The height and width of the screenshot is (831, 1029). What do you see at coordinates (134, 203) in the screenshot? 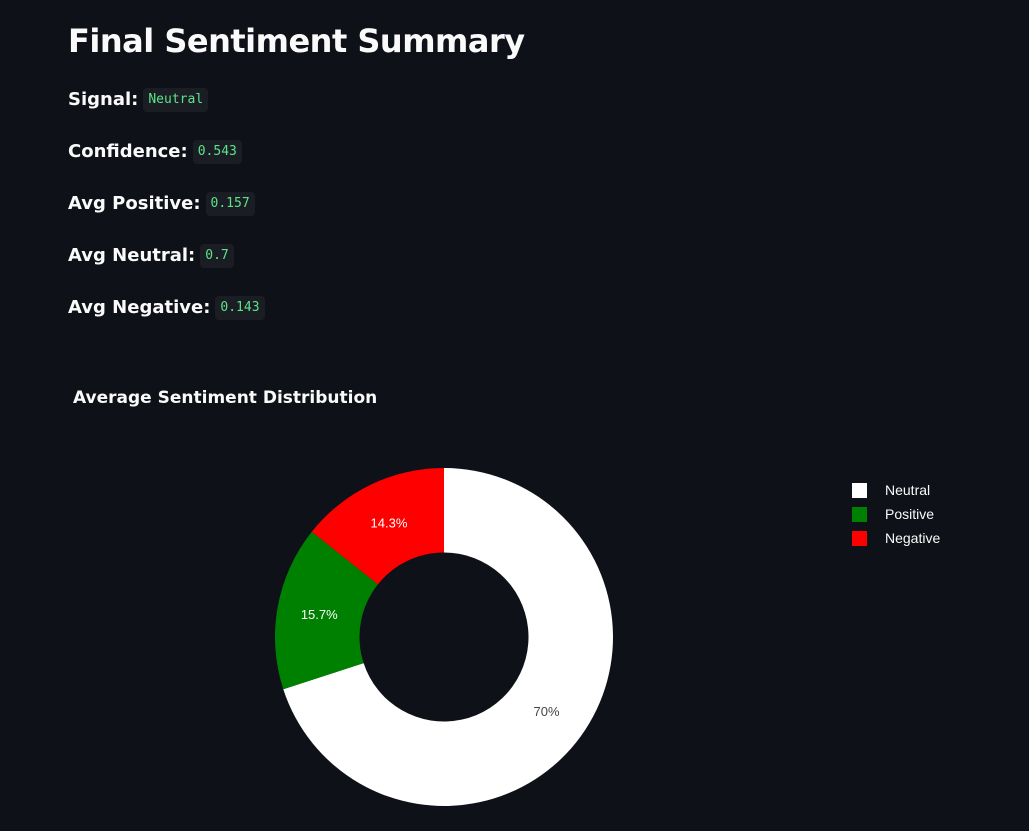
I see `metric-label: Avg Positive:` at bounding box center [134, 203].